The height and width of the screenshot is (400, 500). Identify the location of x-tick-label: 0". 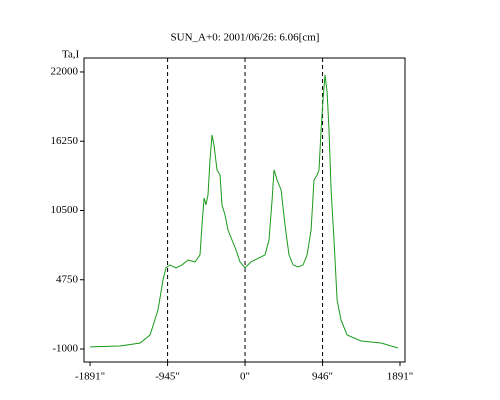
(245, 377).